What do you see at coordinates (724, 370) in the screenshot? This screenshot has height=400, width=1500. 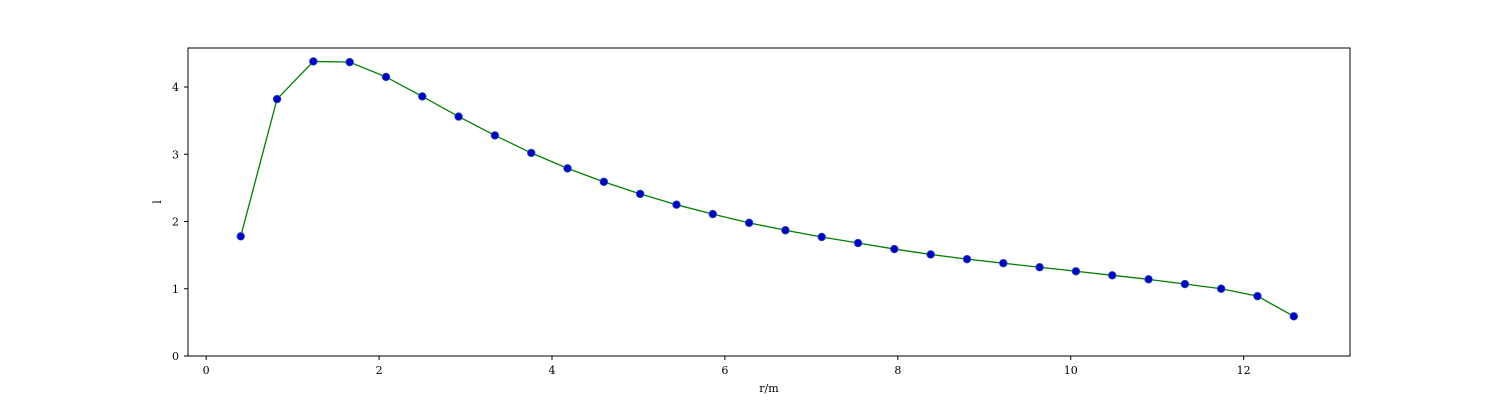 I see `x-tick-label: 6` at bounding box center [724, 370].